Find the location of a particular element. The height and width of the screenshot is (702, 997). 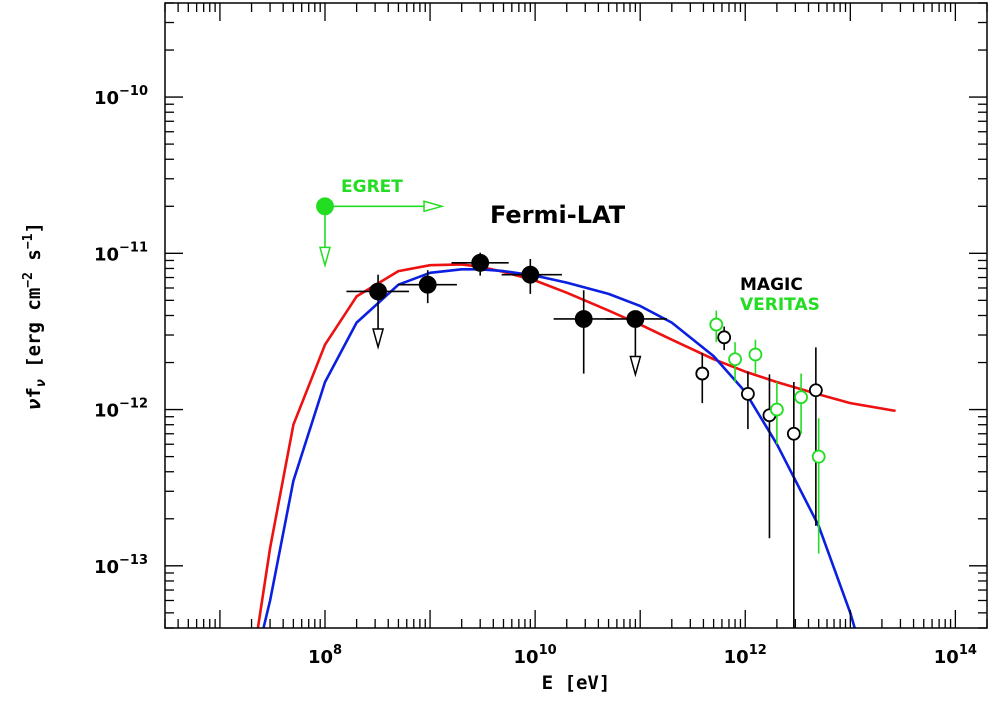

veritas-label: VERITAS is located at coordinates (780, 305).